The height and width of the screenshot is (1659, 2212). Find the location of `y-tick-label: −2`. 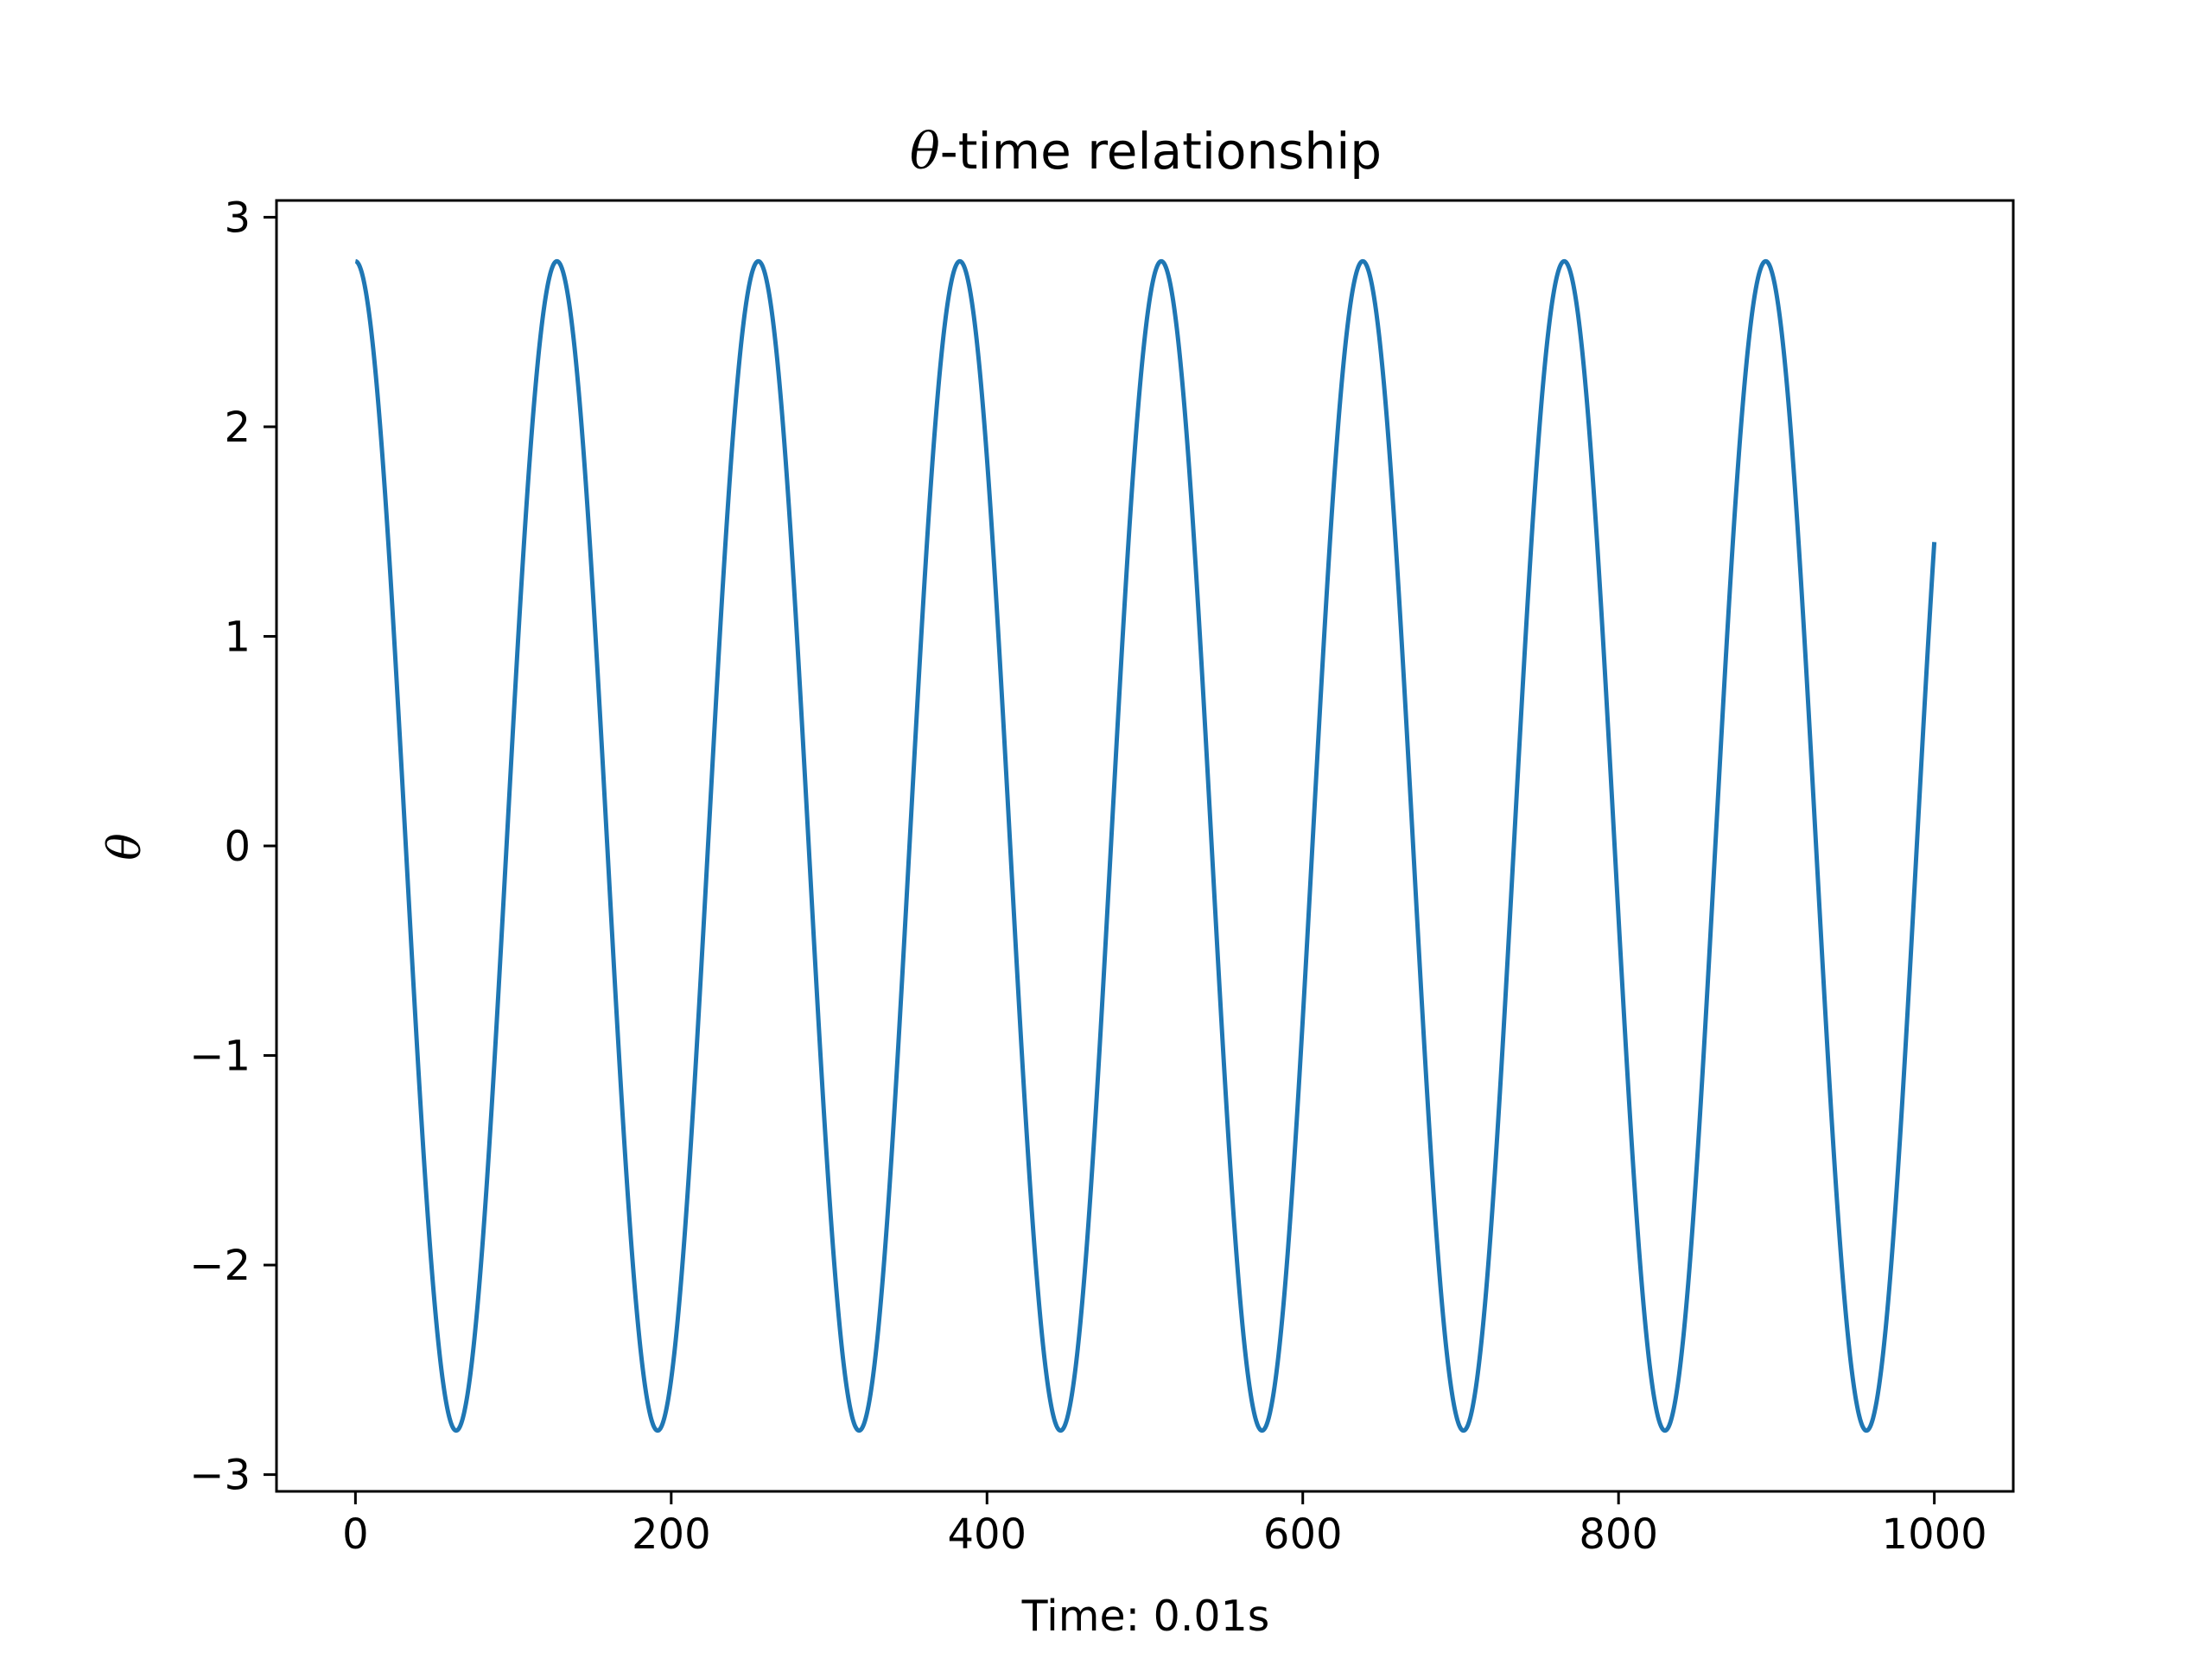

y-tick-label: −2 is located at coordinates (220, 1266).